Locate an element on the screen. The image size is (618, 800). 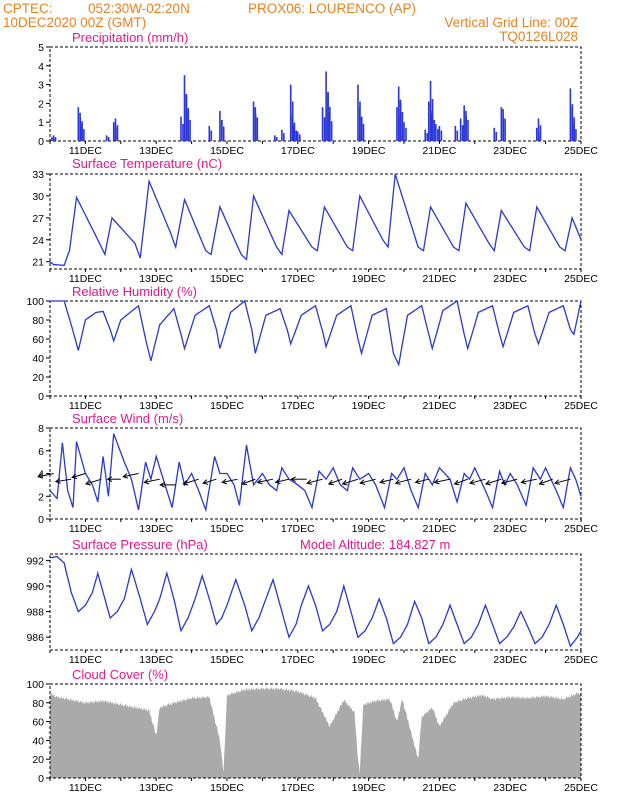
x-tick-label: 13DEC is located at coordinates (156, 660).